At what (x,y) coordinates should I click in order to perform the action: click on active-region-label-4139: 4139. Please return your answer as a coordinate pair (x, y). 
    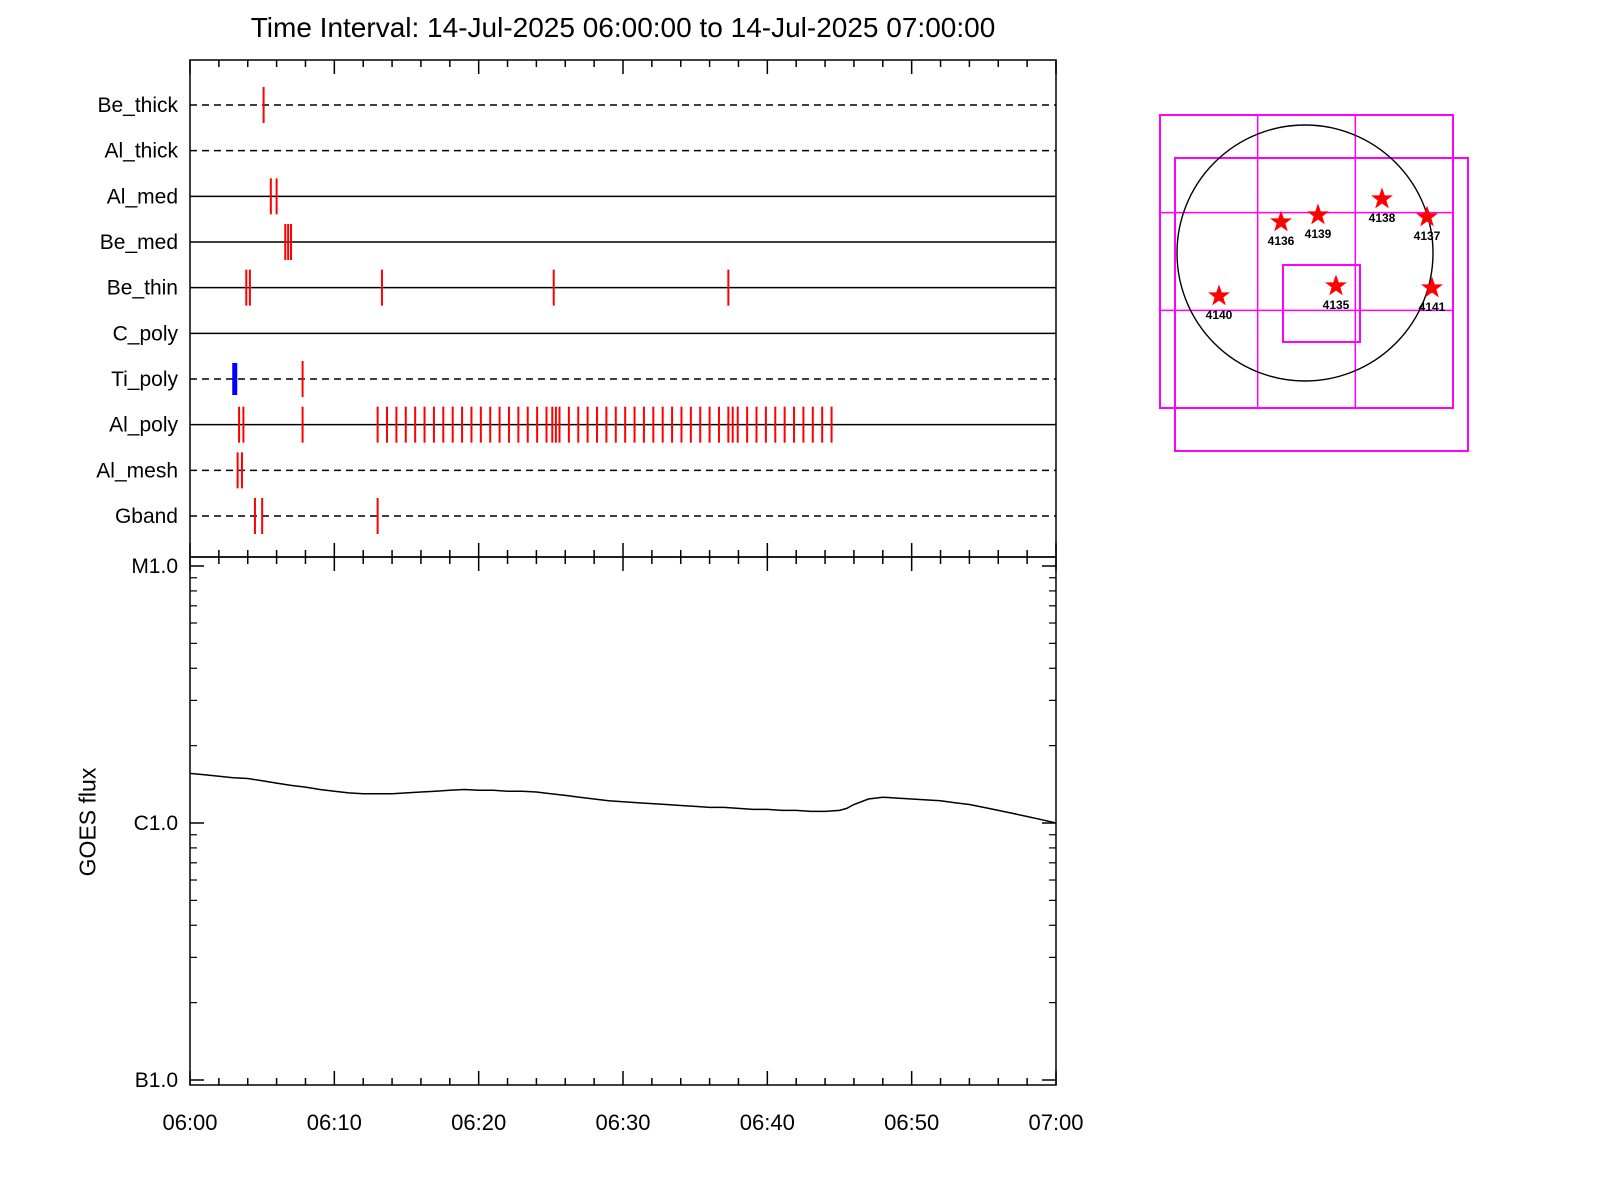
    Looking at the image, I should click on (1318, 234).